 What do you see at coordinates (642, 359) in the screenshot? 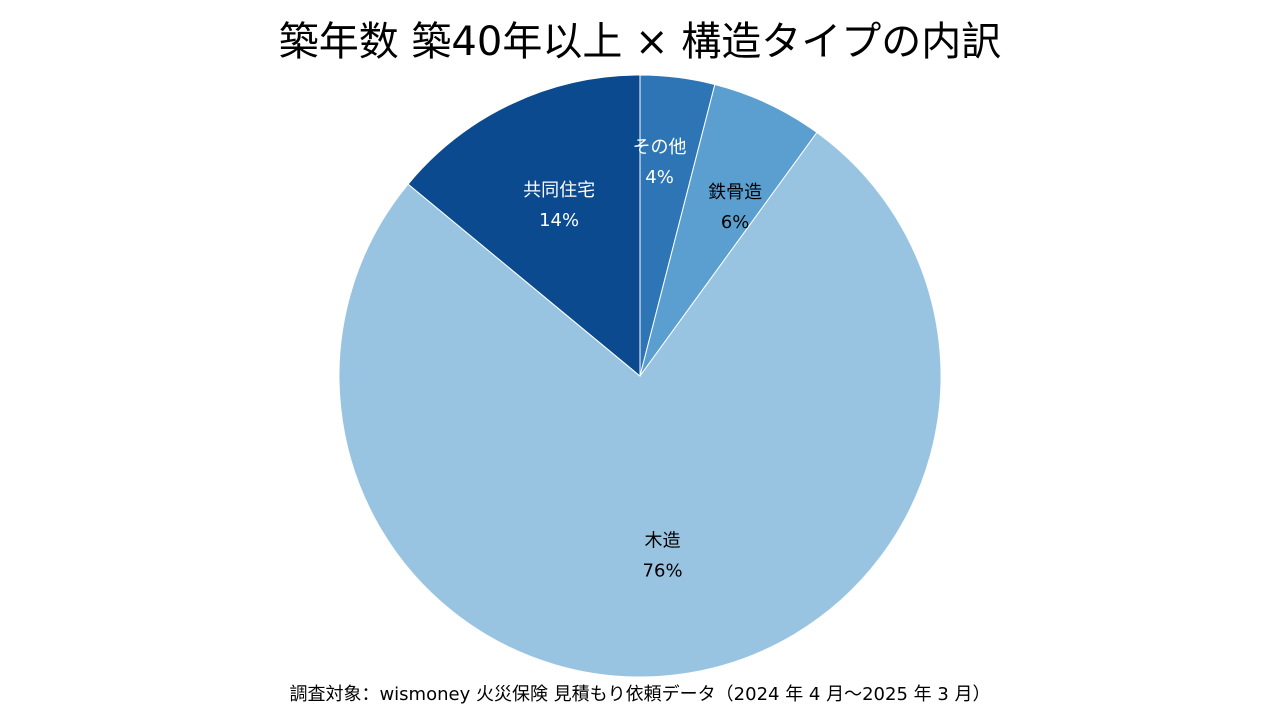
I see `pie-labels: その他 4% 鉄骨造 6% 木造 76% 共同住宅 14%` at bounding box center [642, 359].